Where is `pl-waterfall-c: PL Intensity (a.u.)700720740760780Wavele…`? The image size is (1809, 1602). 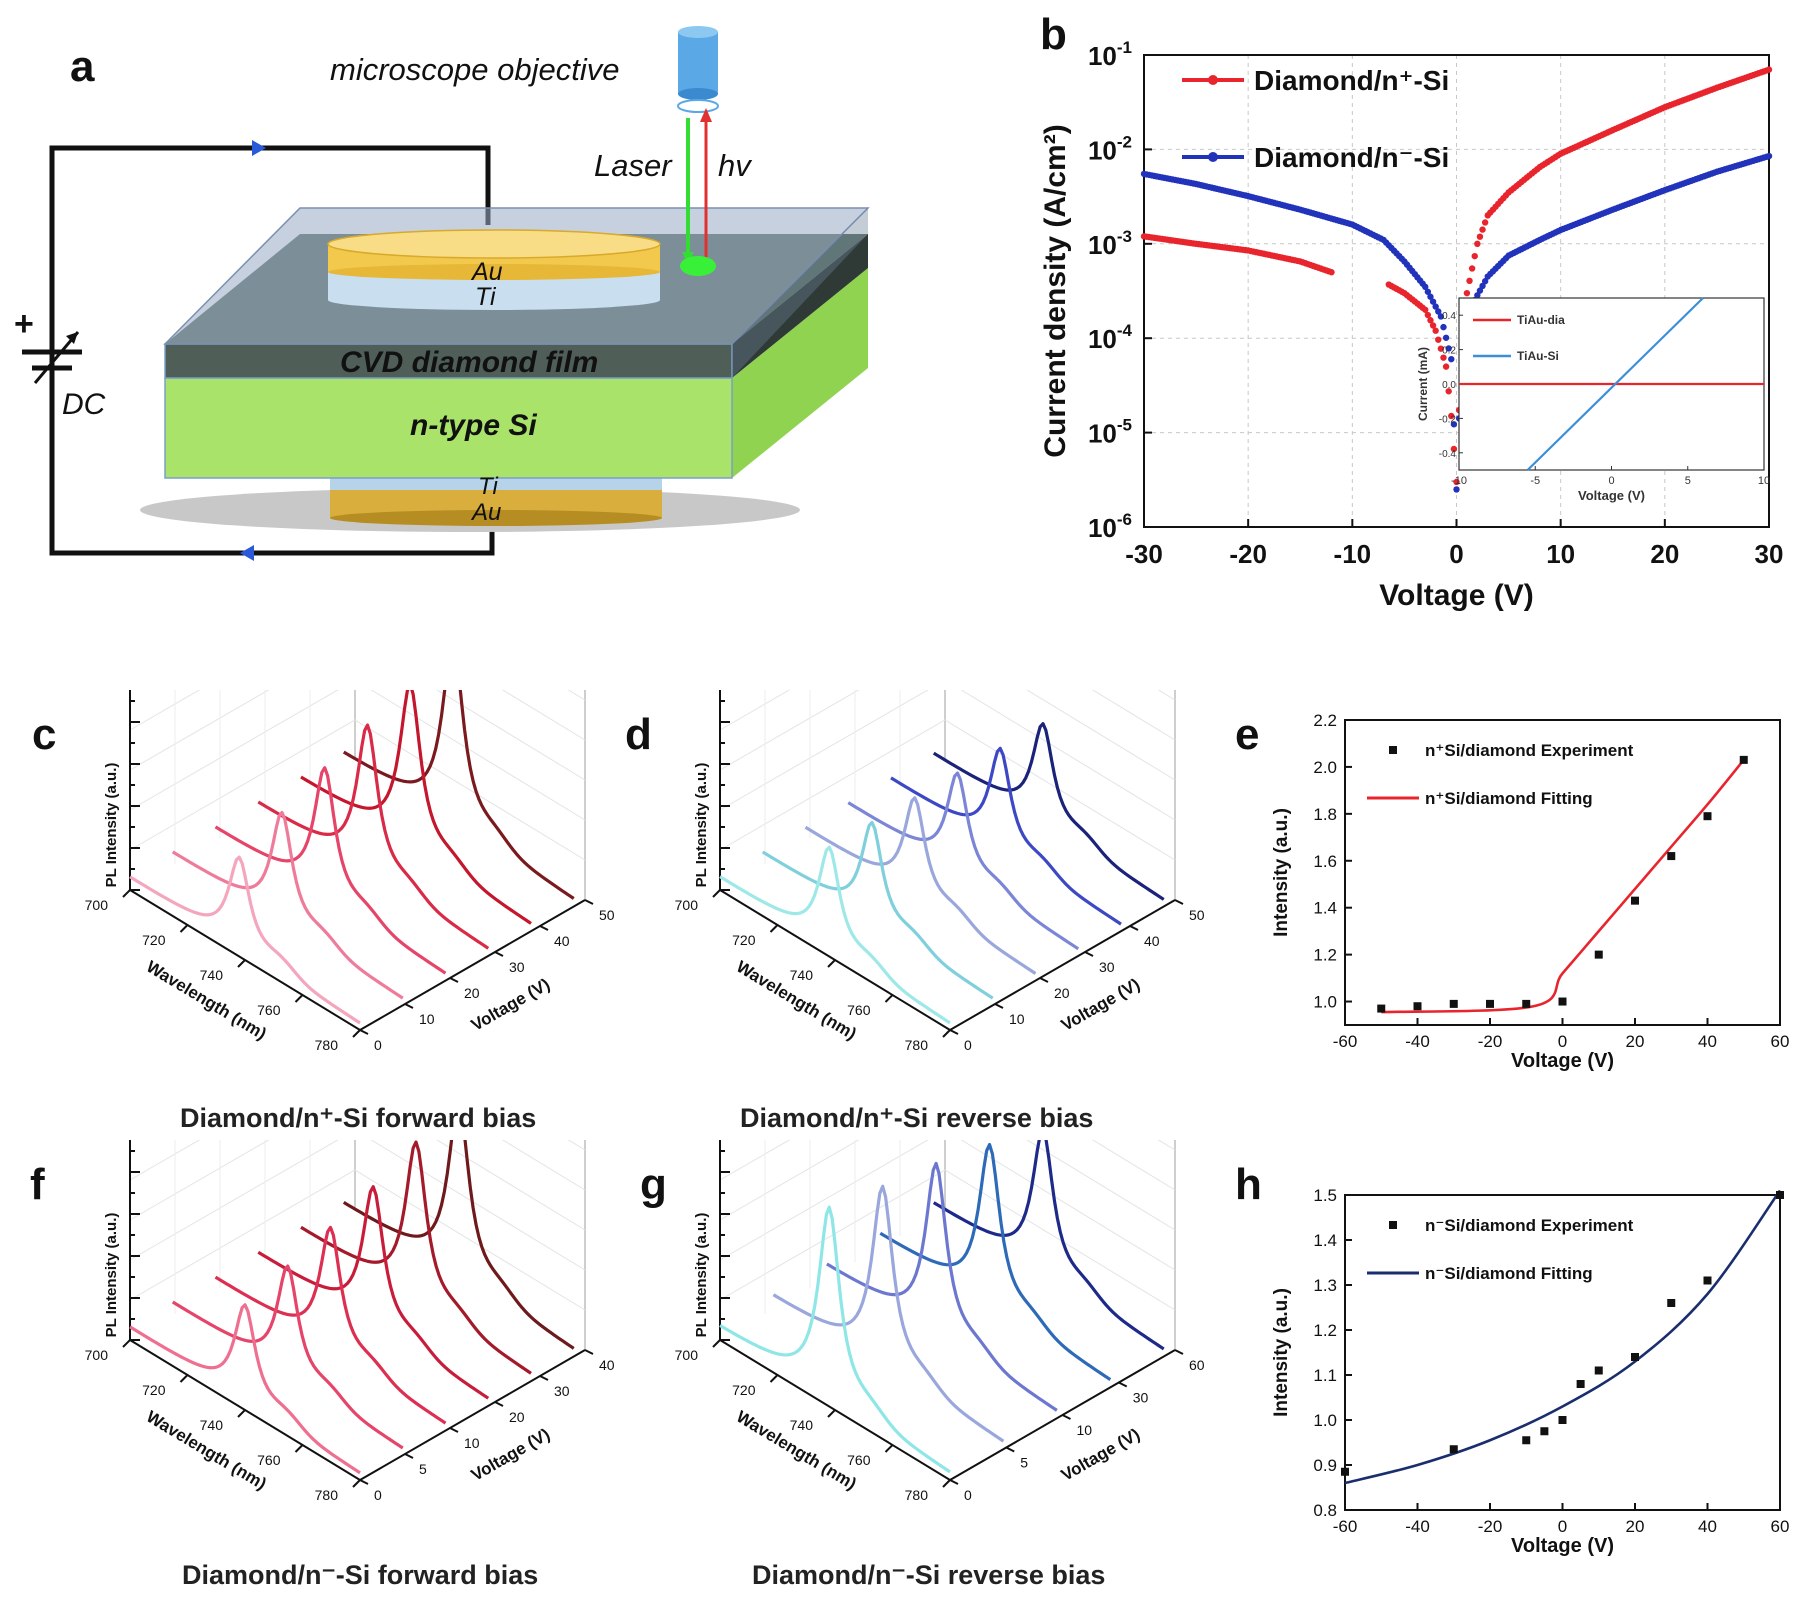 pl-waterfall-c: PL Intensity (a.u.)700720740760780Wavele… is located at coordinates (350, 871).